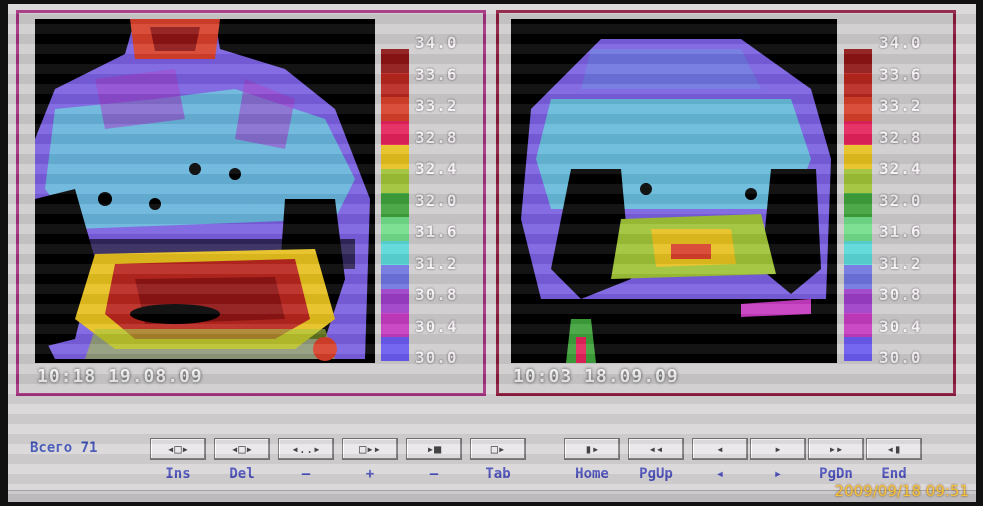  I want to click on end-key-label: End, so click(894, 474).